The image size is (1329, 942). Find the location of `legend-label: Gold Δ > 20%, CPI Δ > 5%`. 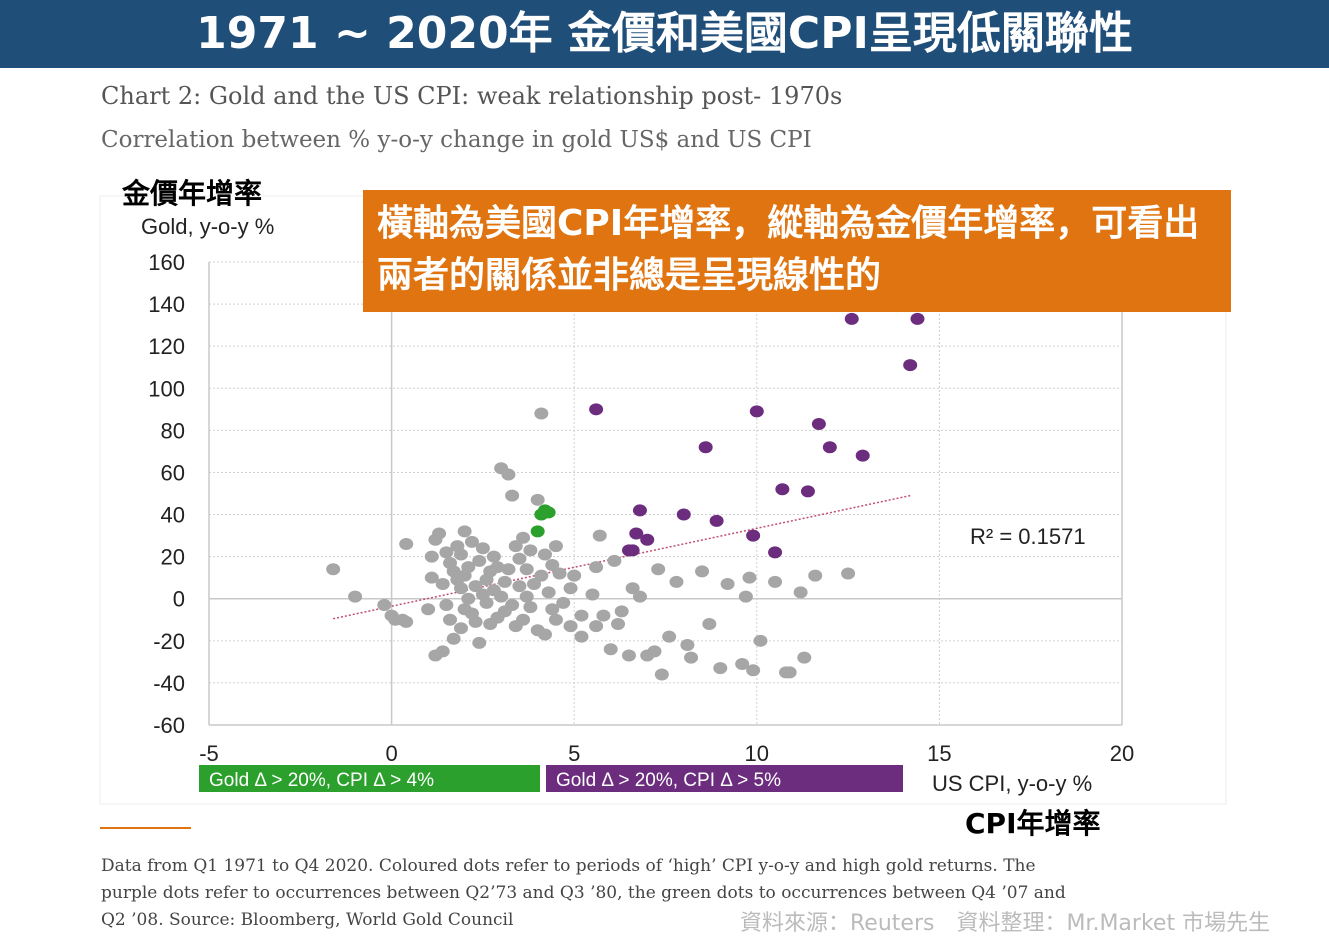

legend-label: Gold Δ > 20%, CPI Δ > 5% is located at coordinates (668, 780).